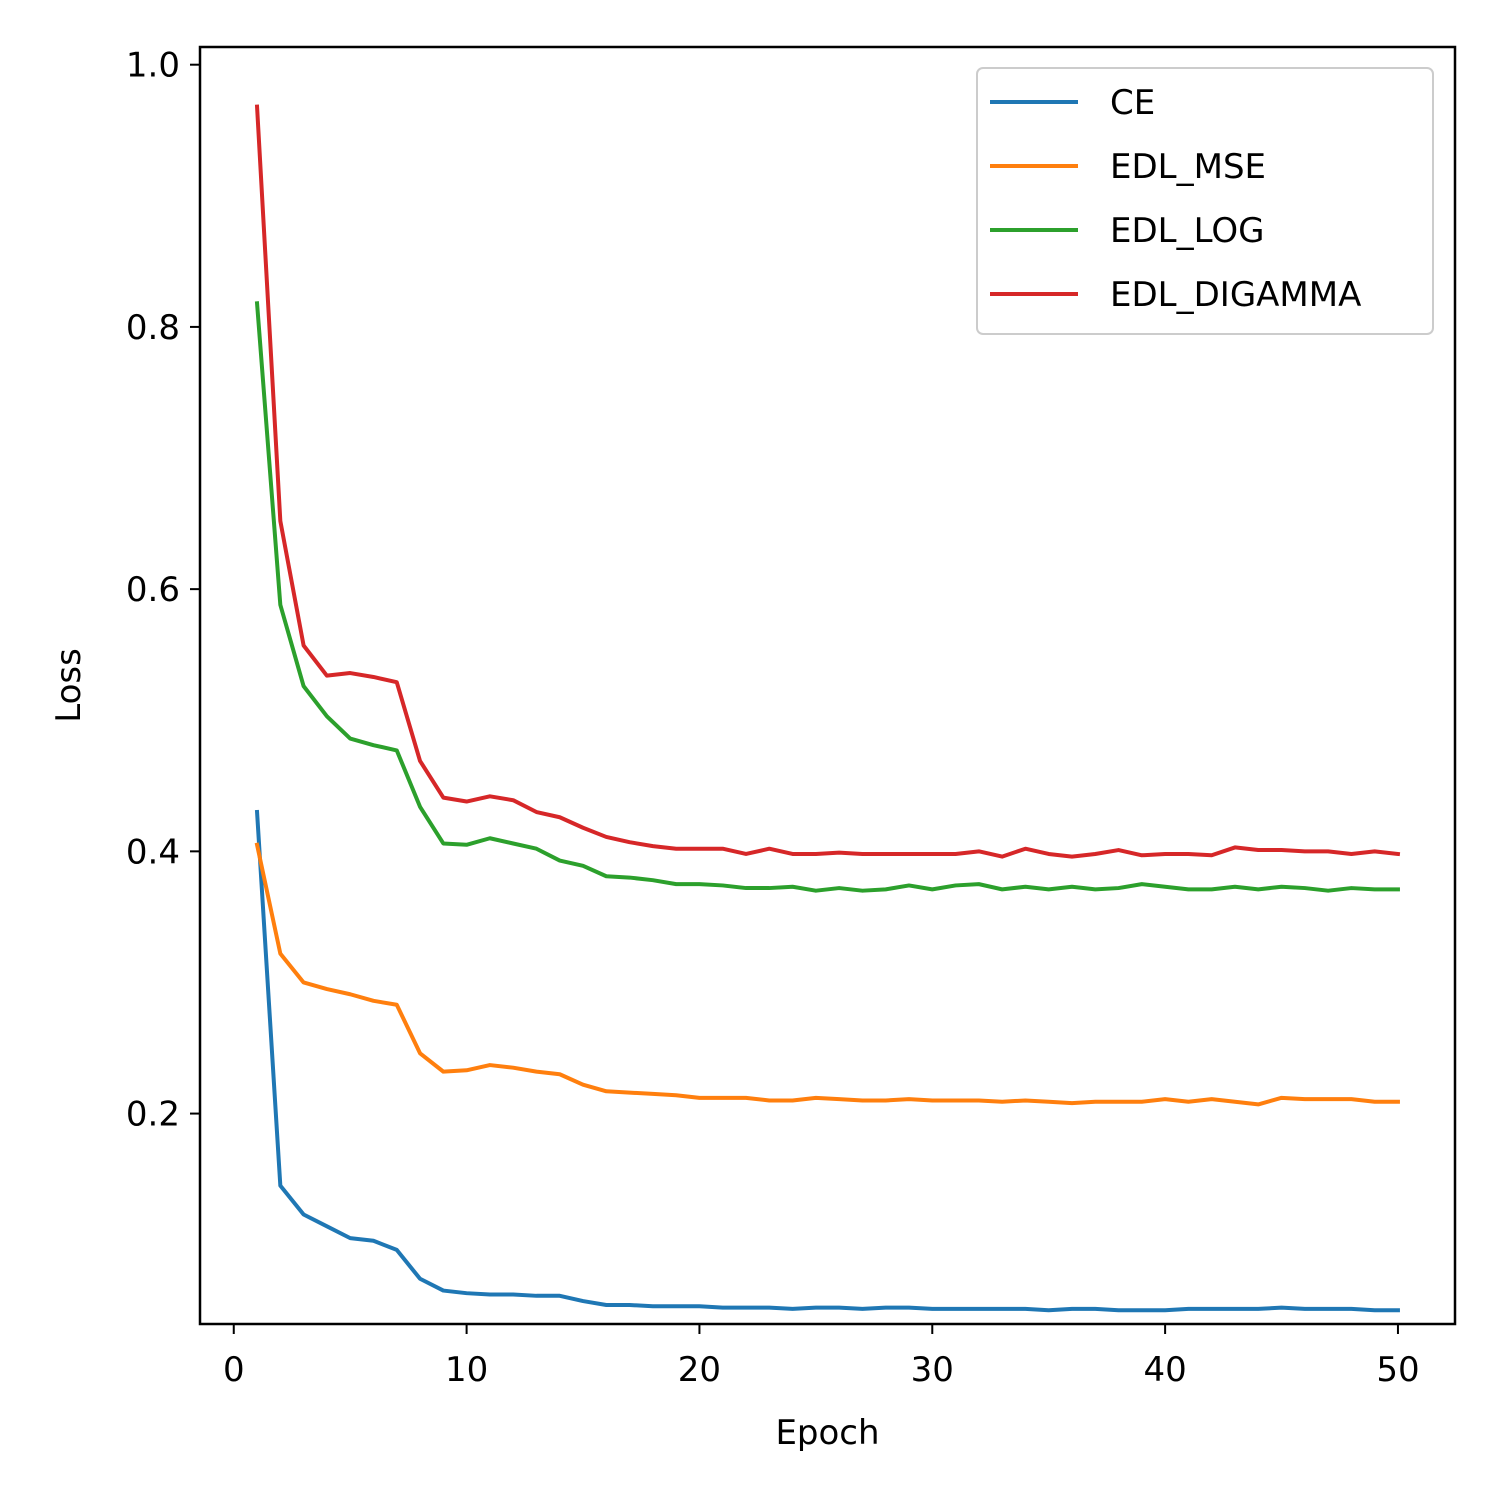 The image size is (1500, 1500). What do you see at coordinates (827, 1433) in the screenshot?
I see `x-axis-label: Epoch` at bounding box center [827, 1433].